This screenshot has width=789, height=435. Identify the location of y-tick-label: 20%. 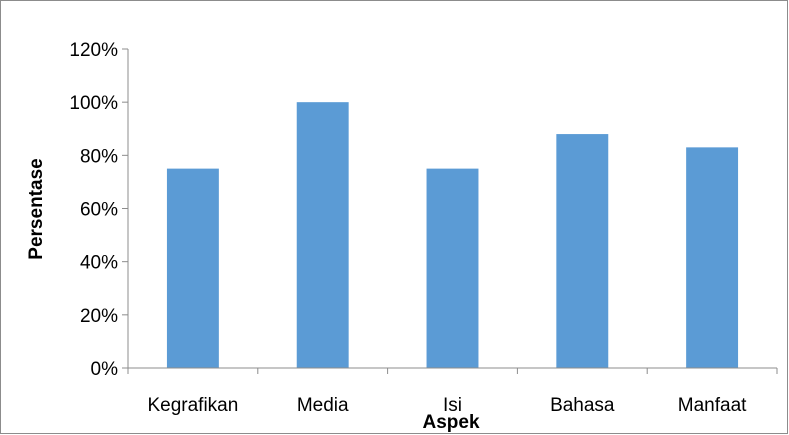
(99, 316).